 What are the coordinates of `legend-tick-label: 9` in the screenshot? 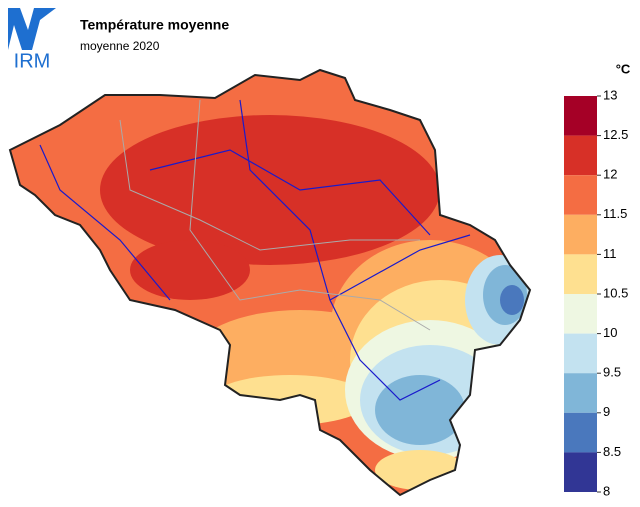 It's located at (606, 411).